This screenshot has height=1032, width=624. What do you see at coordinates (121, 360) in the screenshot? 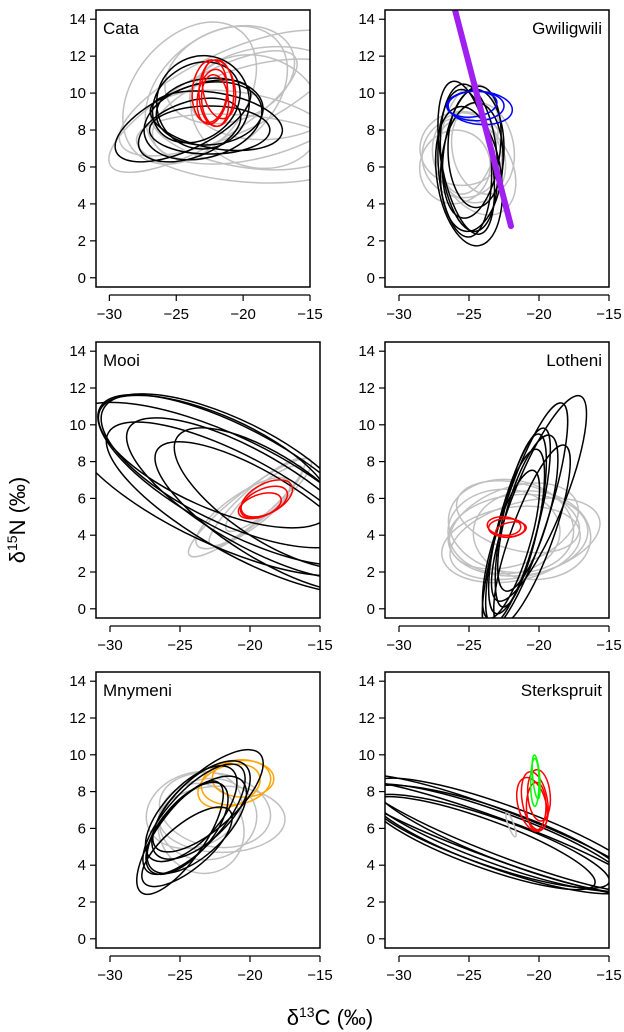
I see `panel-title: Mooi` at bounding box center [121, 360].